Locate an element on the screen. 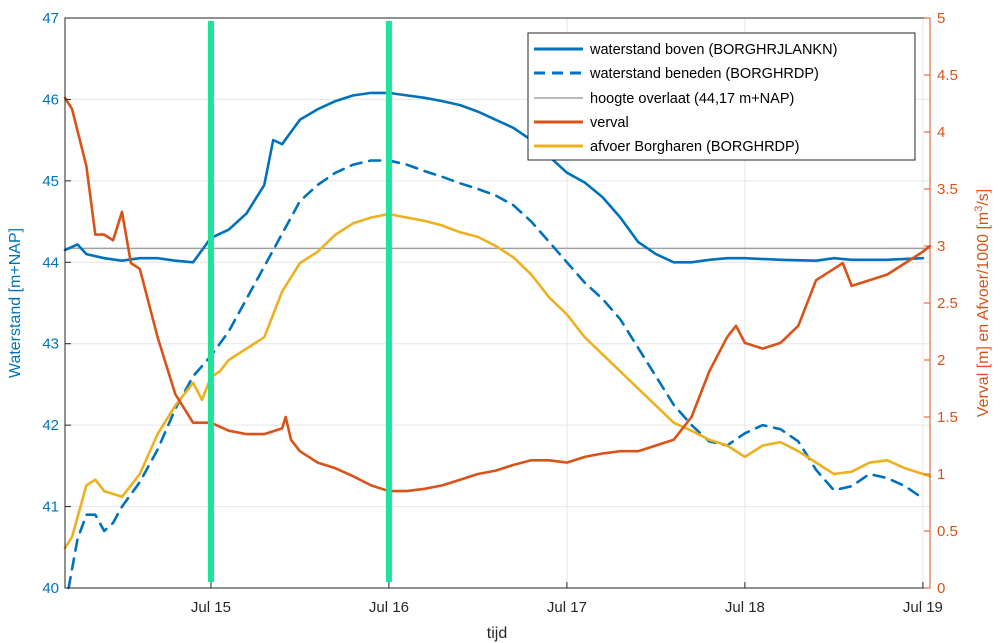 The width and height of the screenshot is (1000, 643). legend-label-afvoer: afvoer Borgharen (BORGHRDP) is located at coordinates (695, 147).